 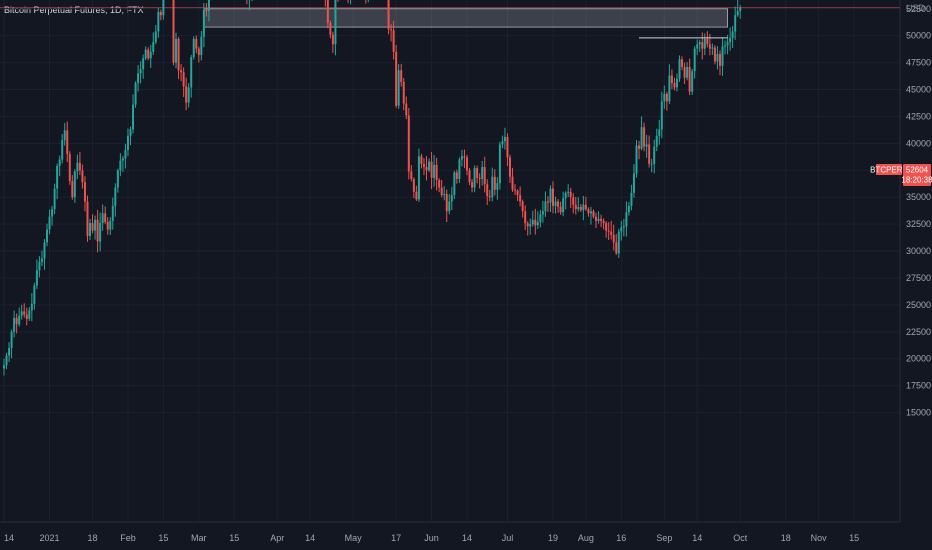 I want to click on time-tick-label: 14, so click(x=467, y=538).